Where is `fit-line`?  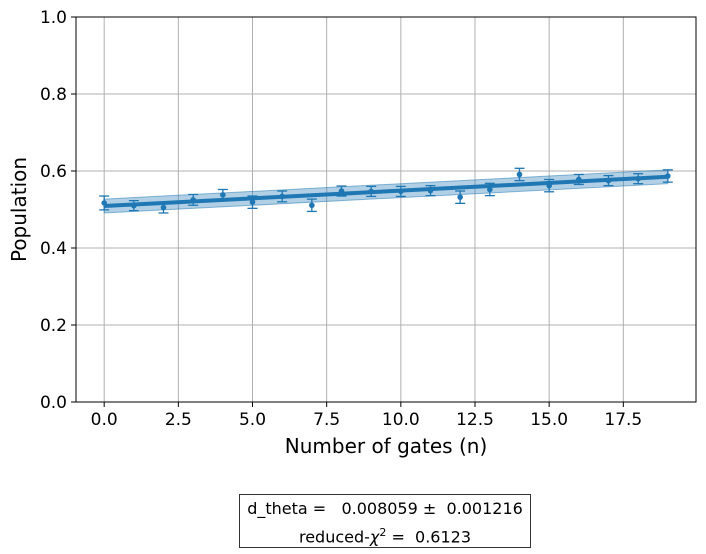 fit-line is located at coordinates (386, 191).